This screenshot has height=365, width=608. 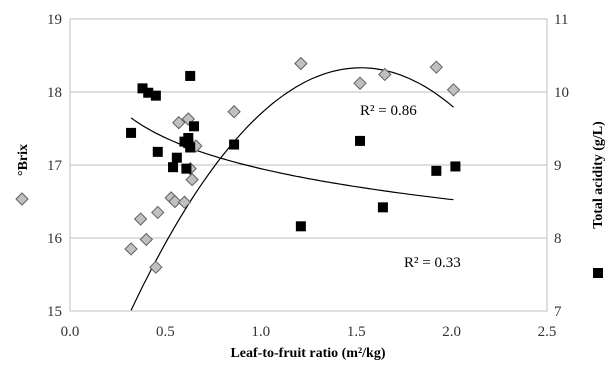 I want to click on right-tick-label: 10, so click(x=561, y=93).